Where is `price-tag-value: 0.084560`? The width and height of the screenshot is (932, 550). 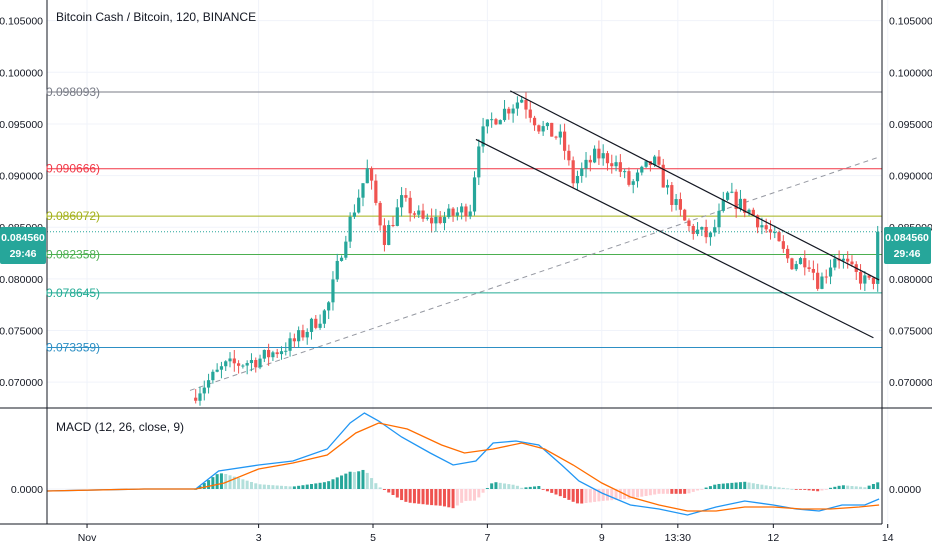 price-tag-value: 0.084560 is located at coordinates (907, 238).